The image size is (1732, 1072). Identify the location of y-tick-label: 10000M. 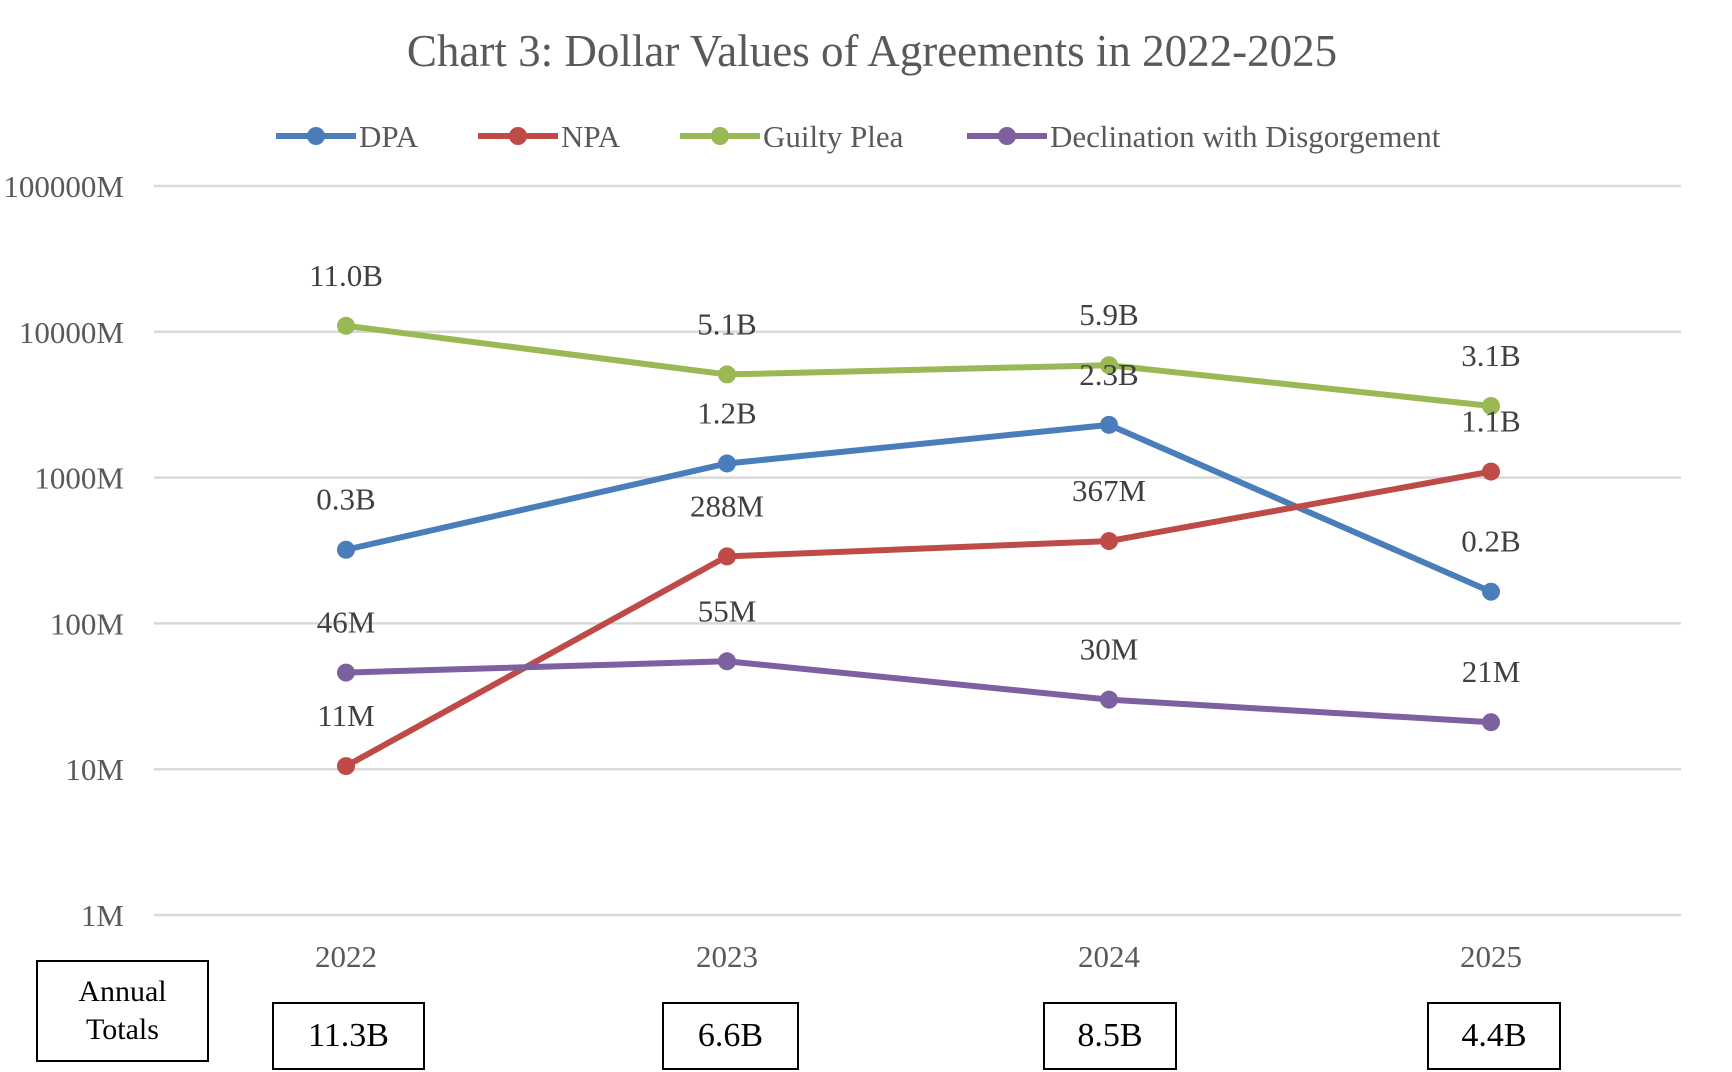
(71, 332).